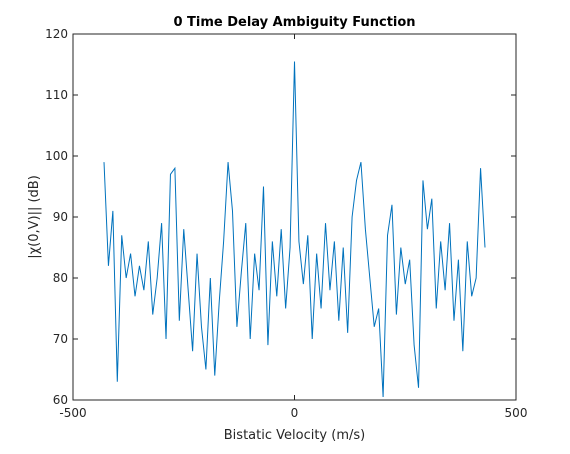  I want to click on x-tick-label: 0, so click(295, 413).